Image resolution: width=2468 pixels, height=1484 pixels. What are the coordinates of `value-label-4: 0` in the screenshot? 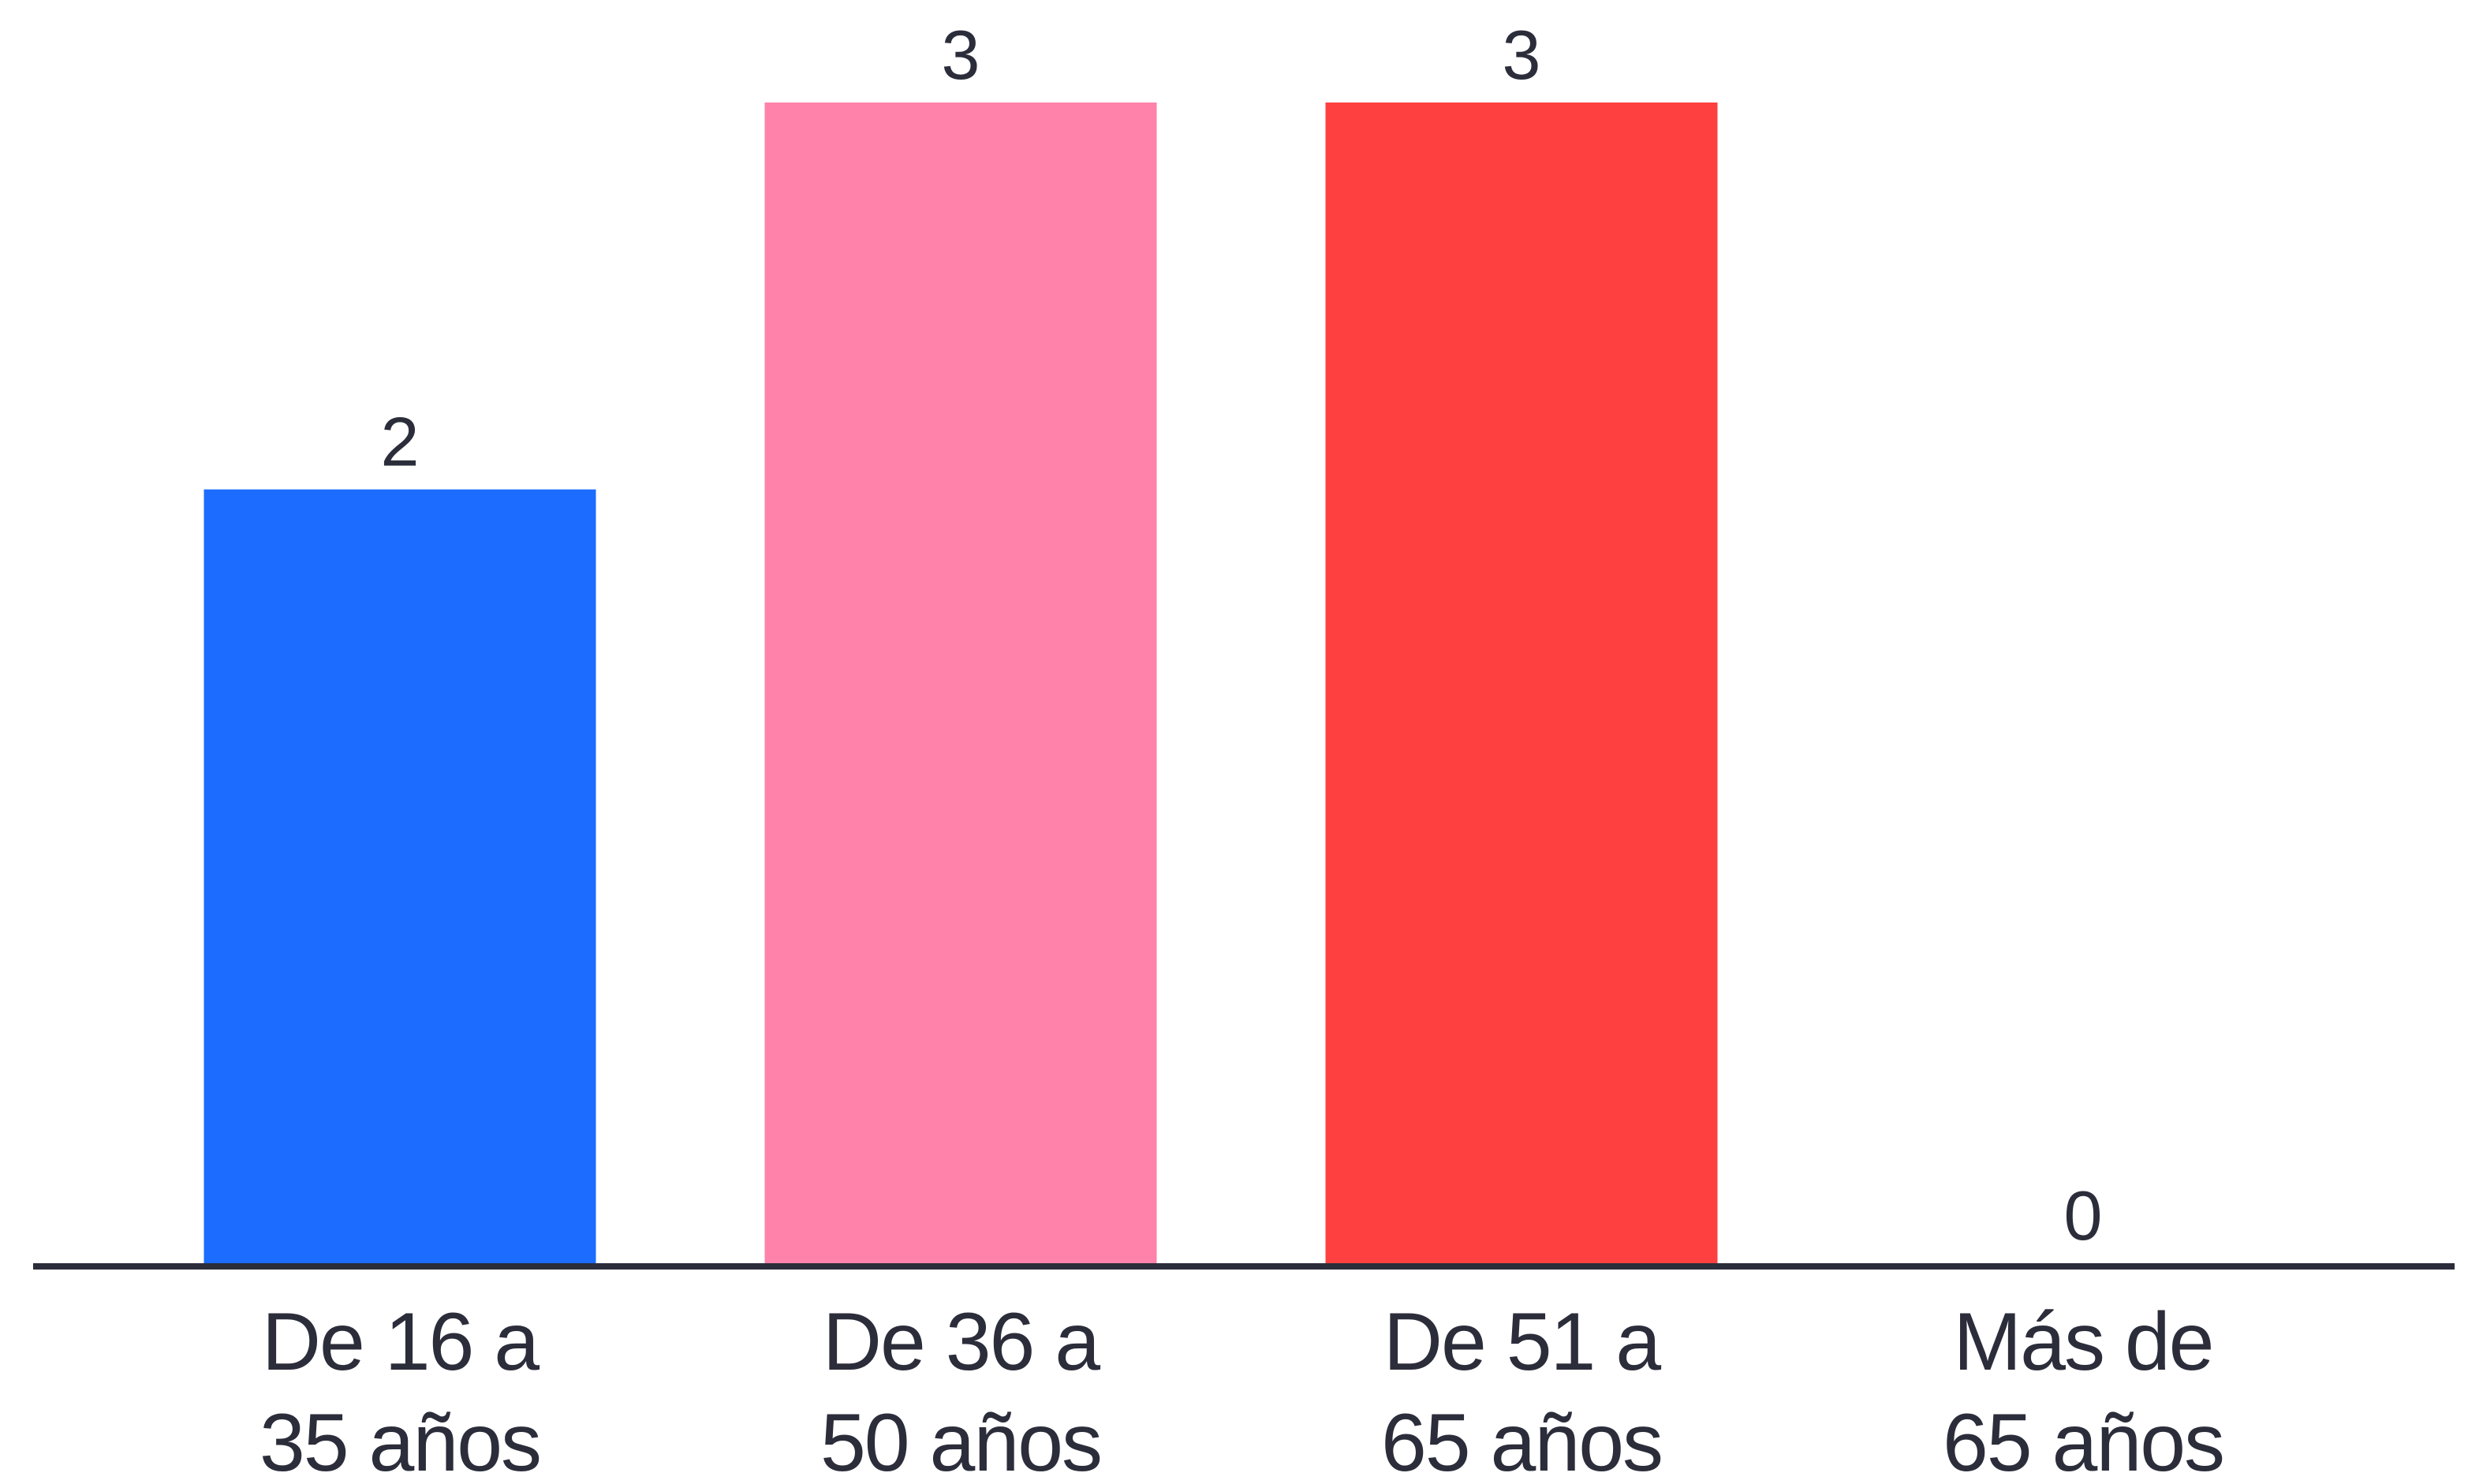 It's located at (2083, 1215).